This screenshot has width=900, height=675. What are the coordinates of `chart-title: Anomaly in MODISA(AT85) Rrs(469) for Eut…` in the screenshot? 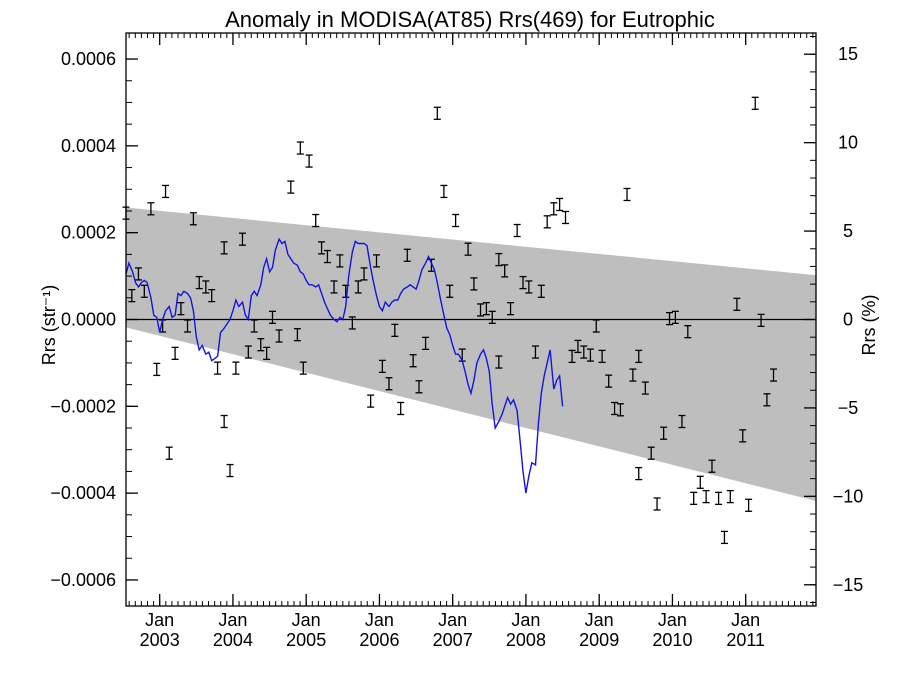 It's located at (470, 19).